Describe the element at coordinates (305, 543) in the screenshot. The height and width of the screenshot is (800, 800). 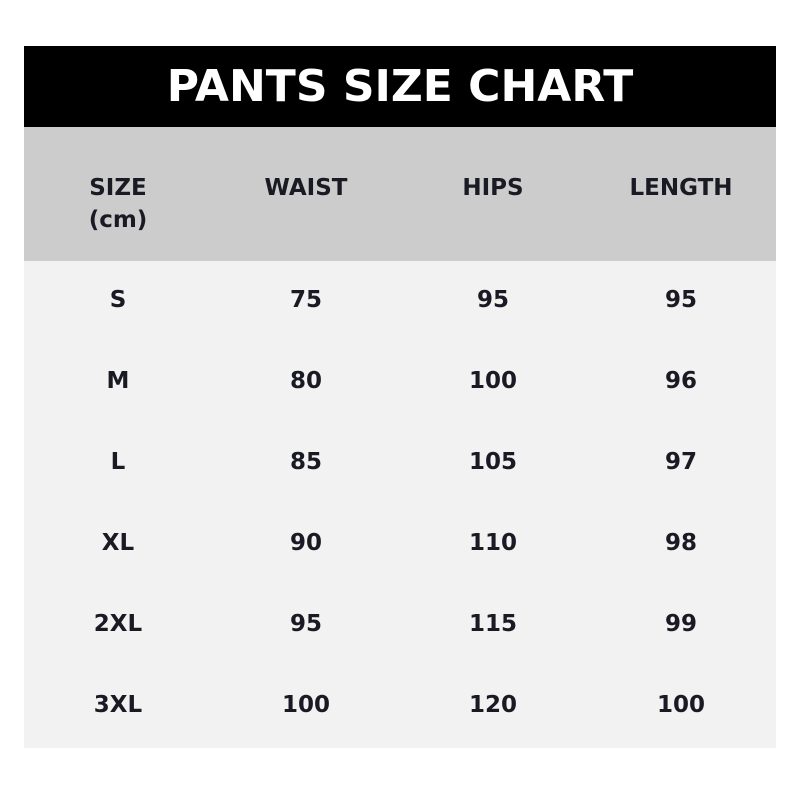
I see `cell-waist: 90` at that location.